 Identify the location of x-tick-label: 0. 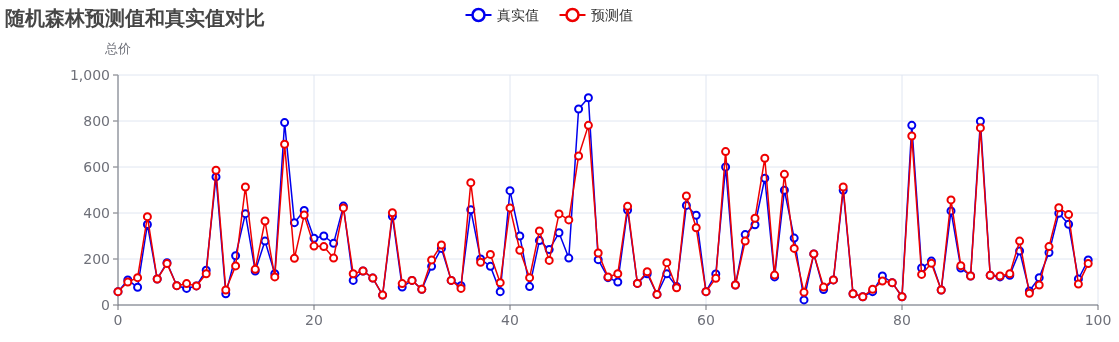
(118, 320).